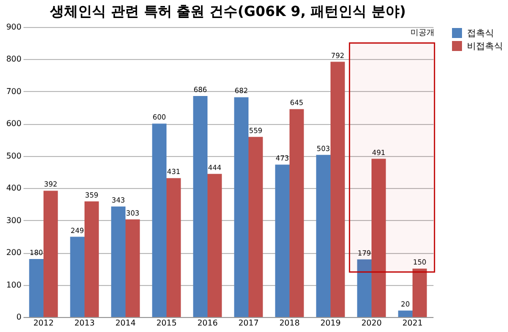 Image resolution: width=508 pixels, height=332 pixels. I want to click on y-tick-label: 200, so click(14, 253).